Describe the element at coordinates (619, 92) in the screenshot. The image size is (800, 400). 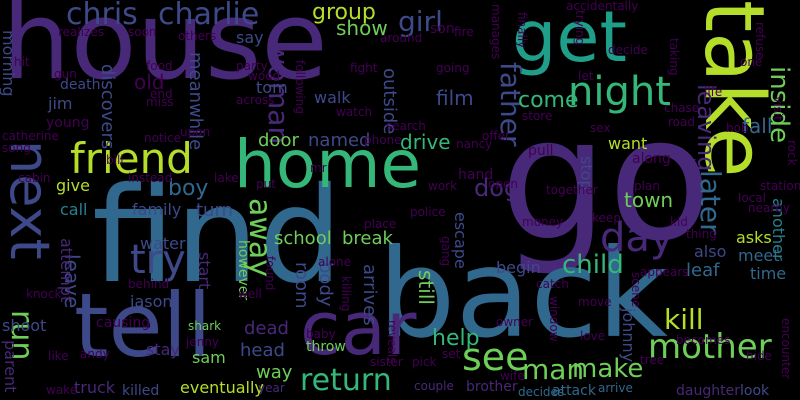
I see `cloud-word: night` at that location.